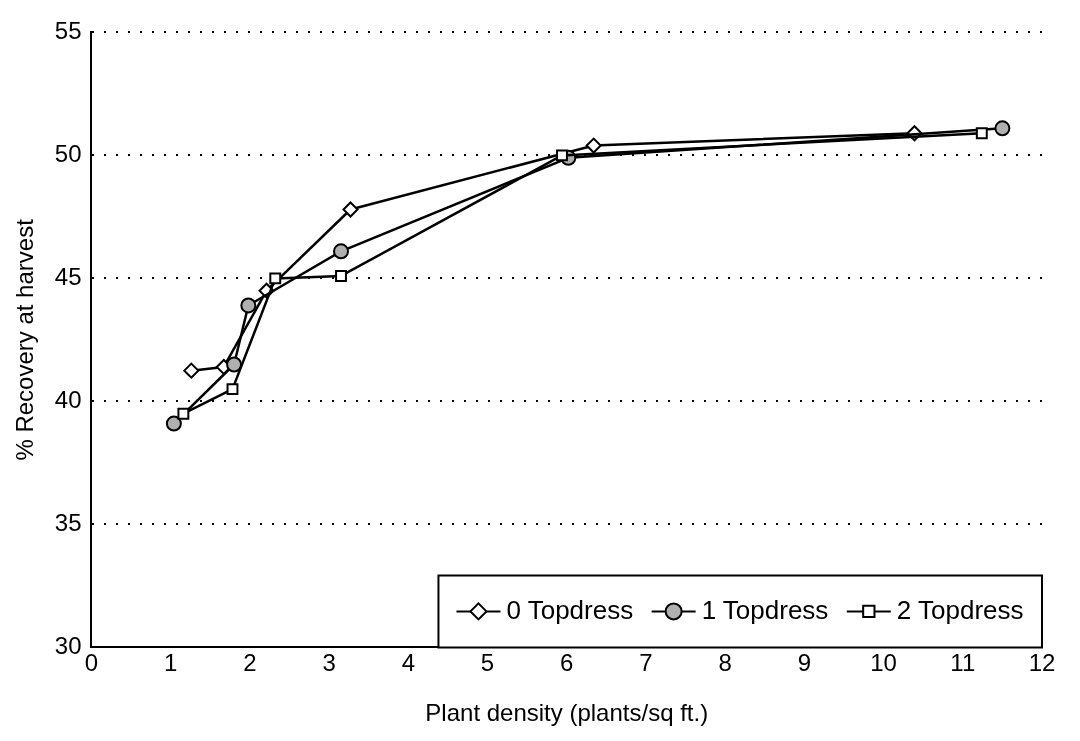  What do you see at coordinates (765, 609) in the screenshot?
I see `legend-label: 1 Topdress` at bounding box center [765, 609].